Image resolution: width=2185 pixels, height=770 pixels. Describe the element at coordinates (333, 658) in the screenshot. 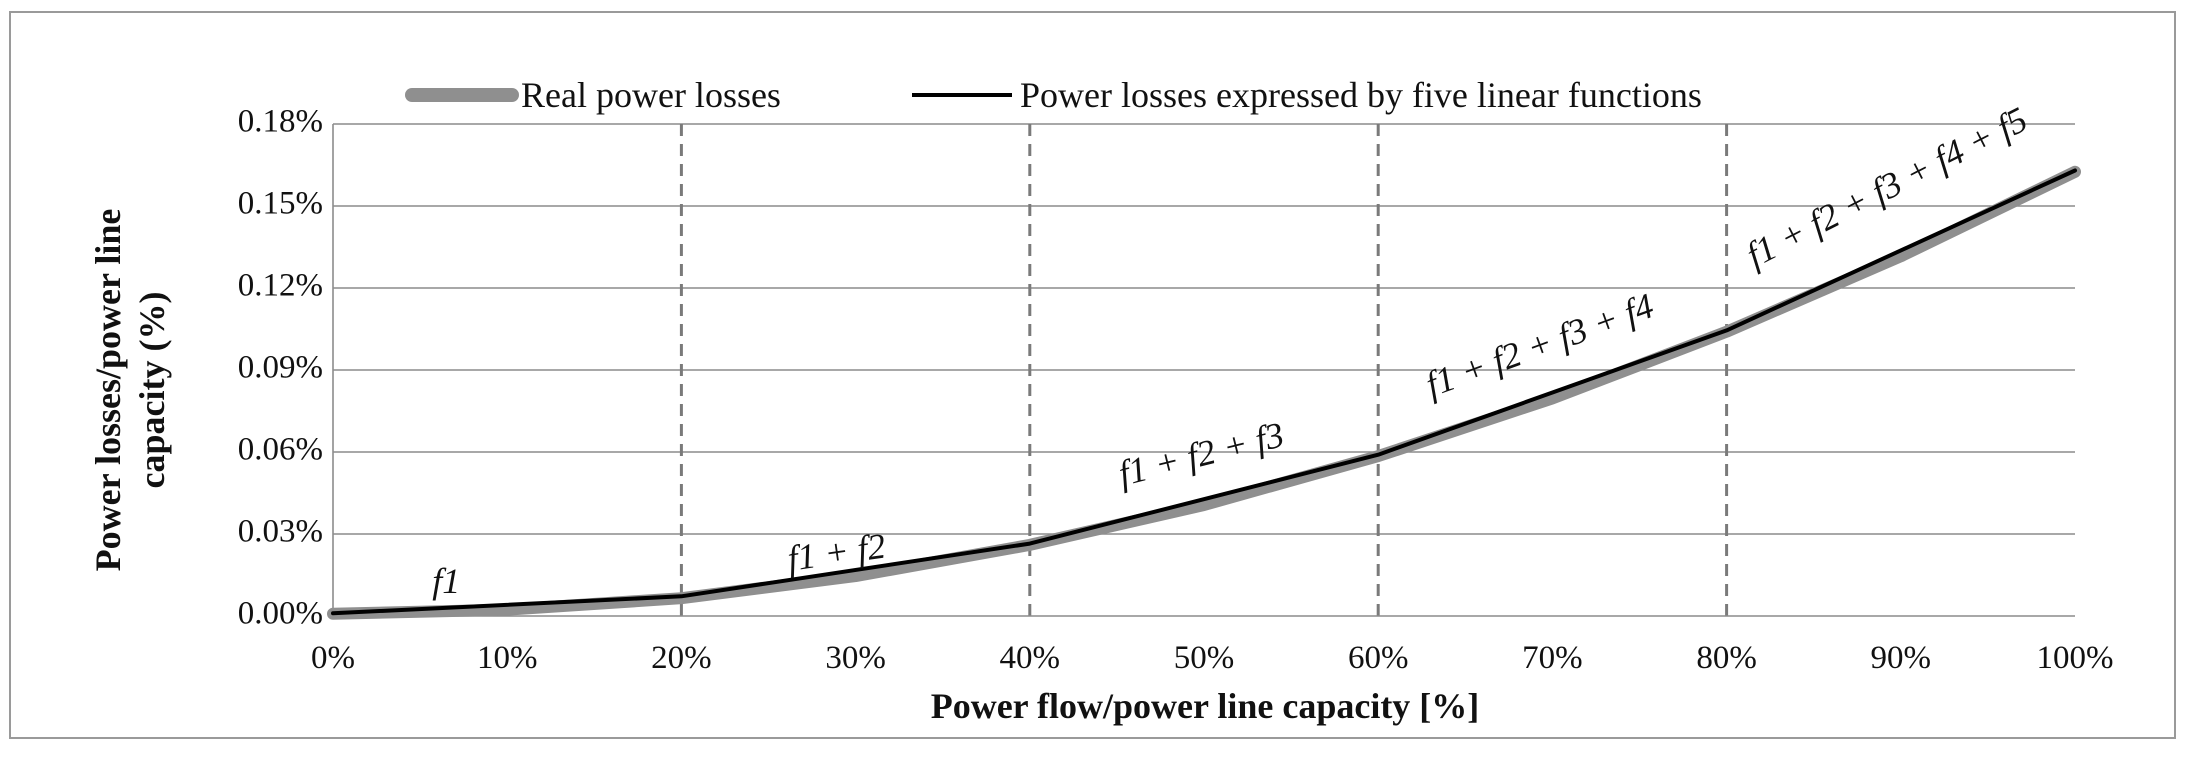

I see `x-tick-label: 0%` at that location.